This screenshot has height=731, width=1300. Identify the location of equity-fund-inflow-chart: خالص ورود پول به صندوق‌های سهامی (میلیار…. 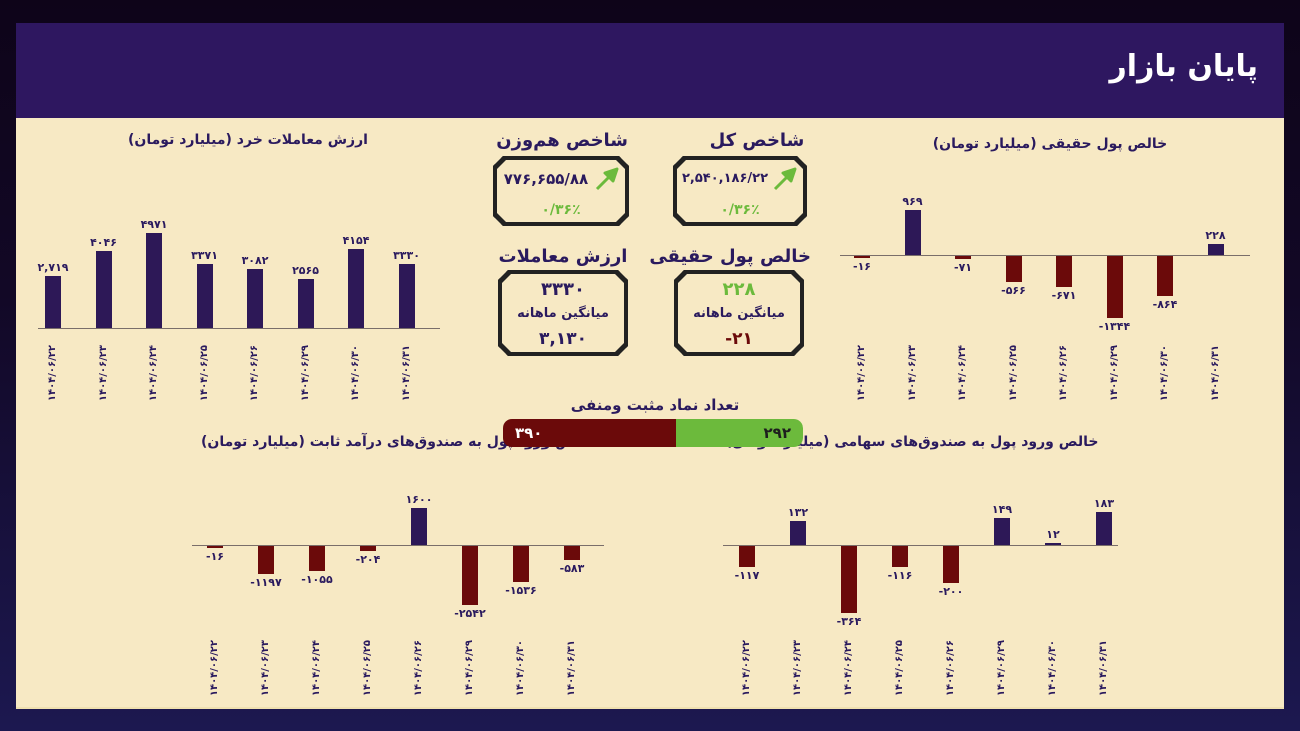
(912, 568).